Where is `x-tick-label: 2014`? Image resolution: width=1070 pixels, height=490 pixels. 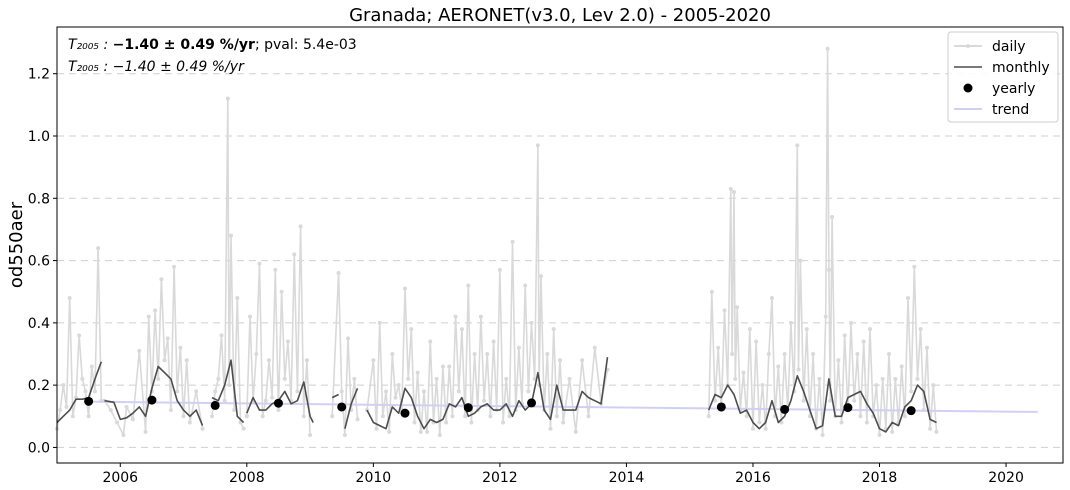 x-tick-label: 2014 is located at coordinates (627, 478).